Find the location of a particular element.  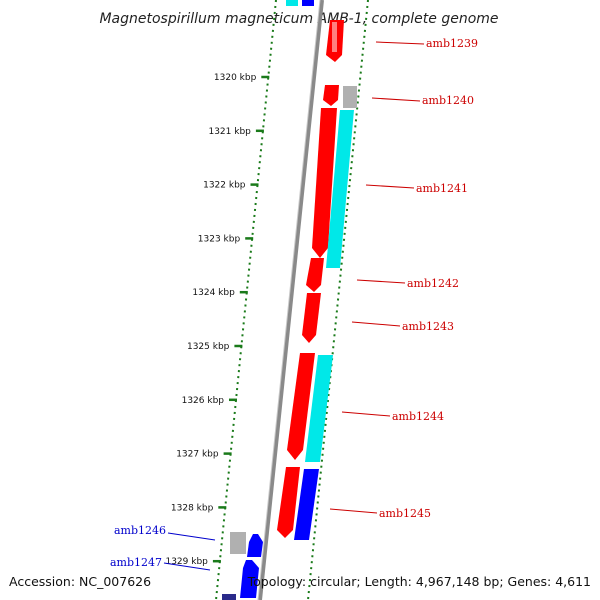

ruler-tick-label: 1329 kbp is located at coordinates (186, 562).